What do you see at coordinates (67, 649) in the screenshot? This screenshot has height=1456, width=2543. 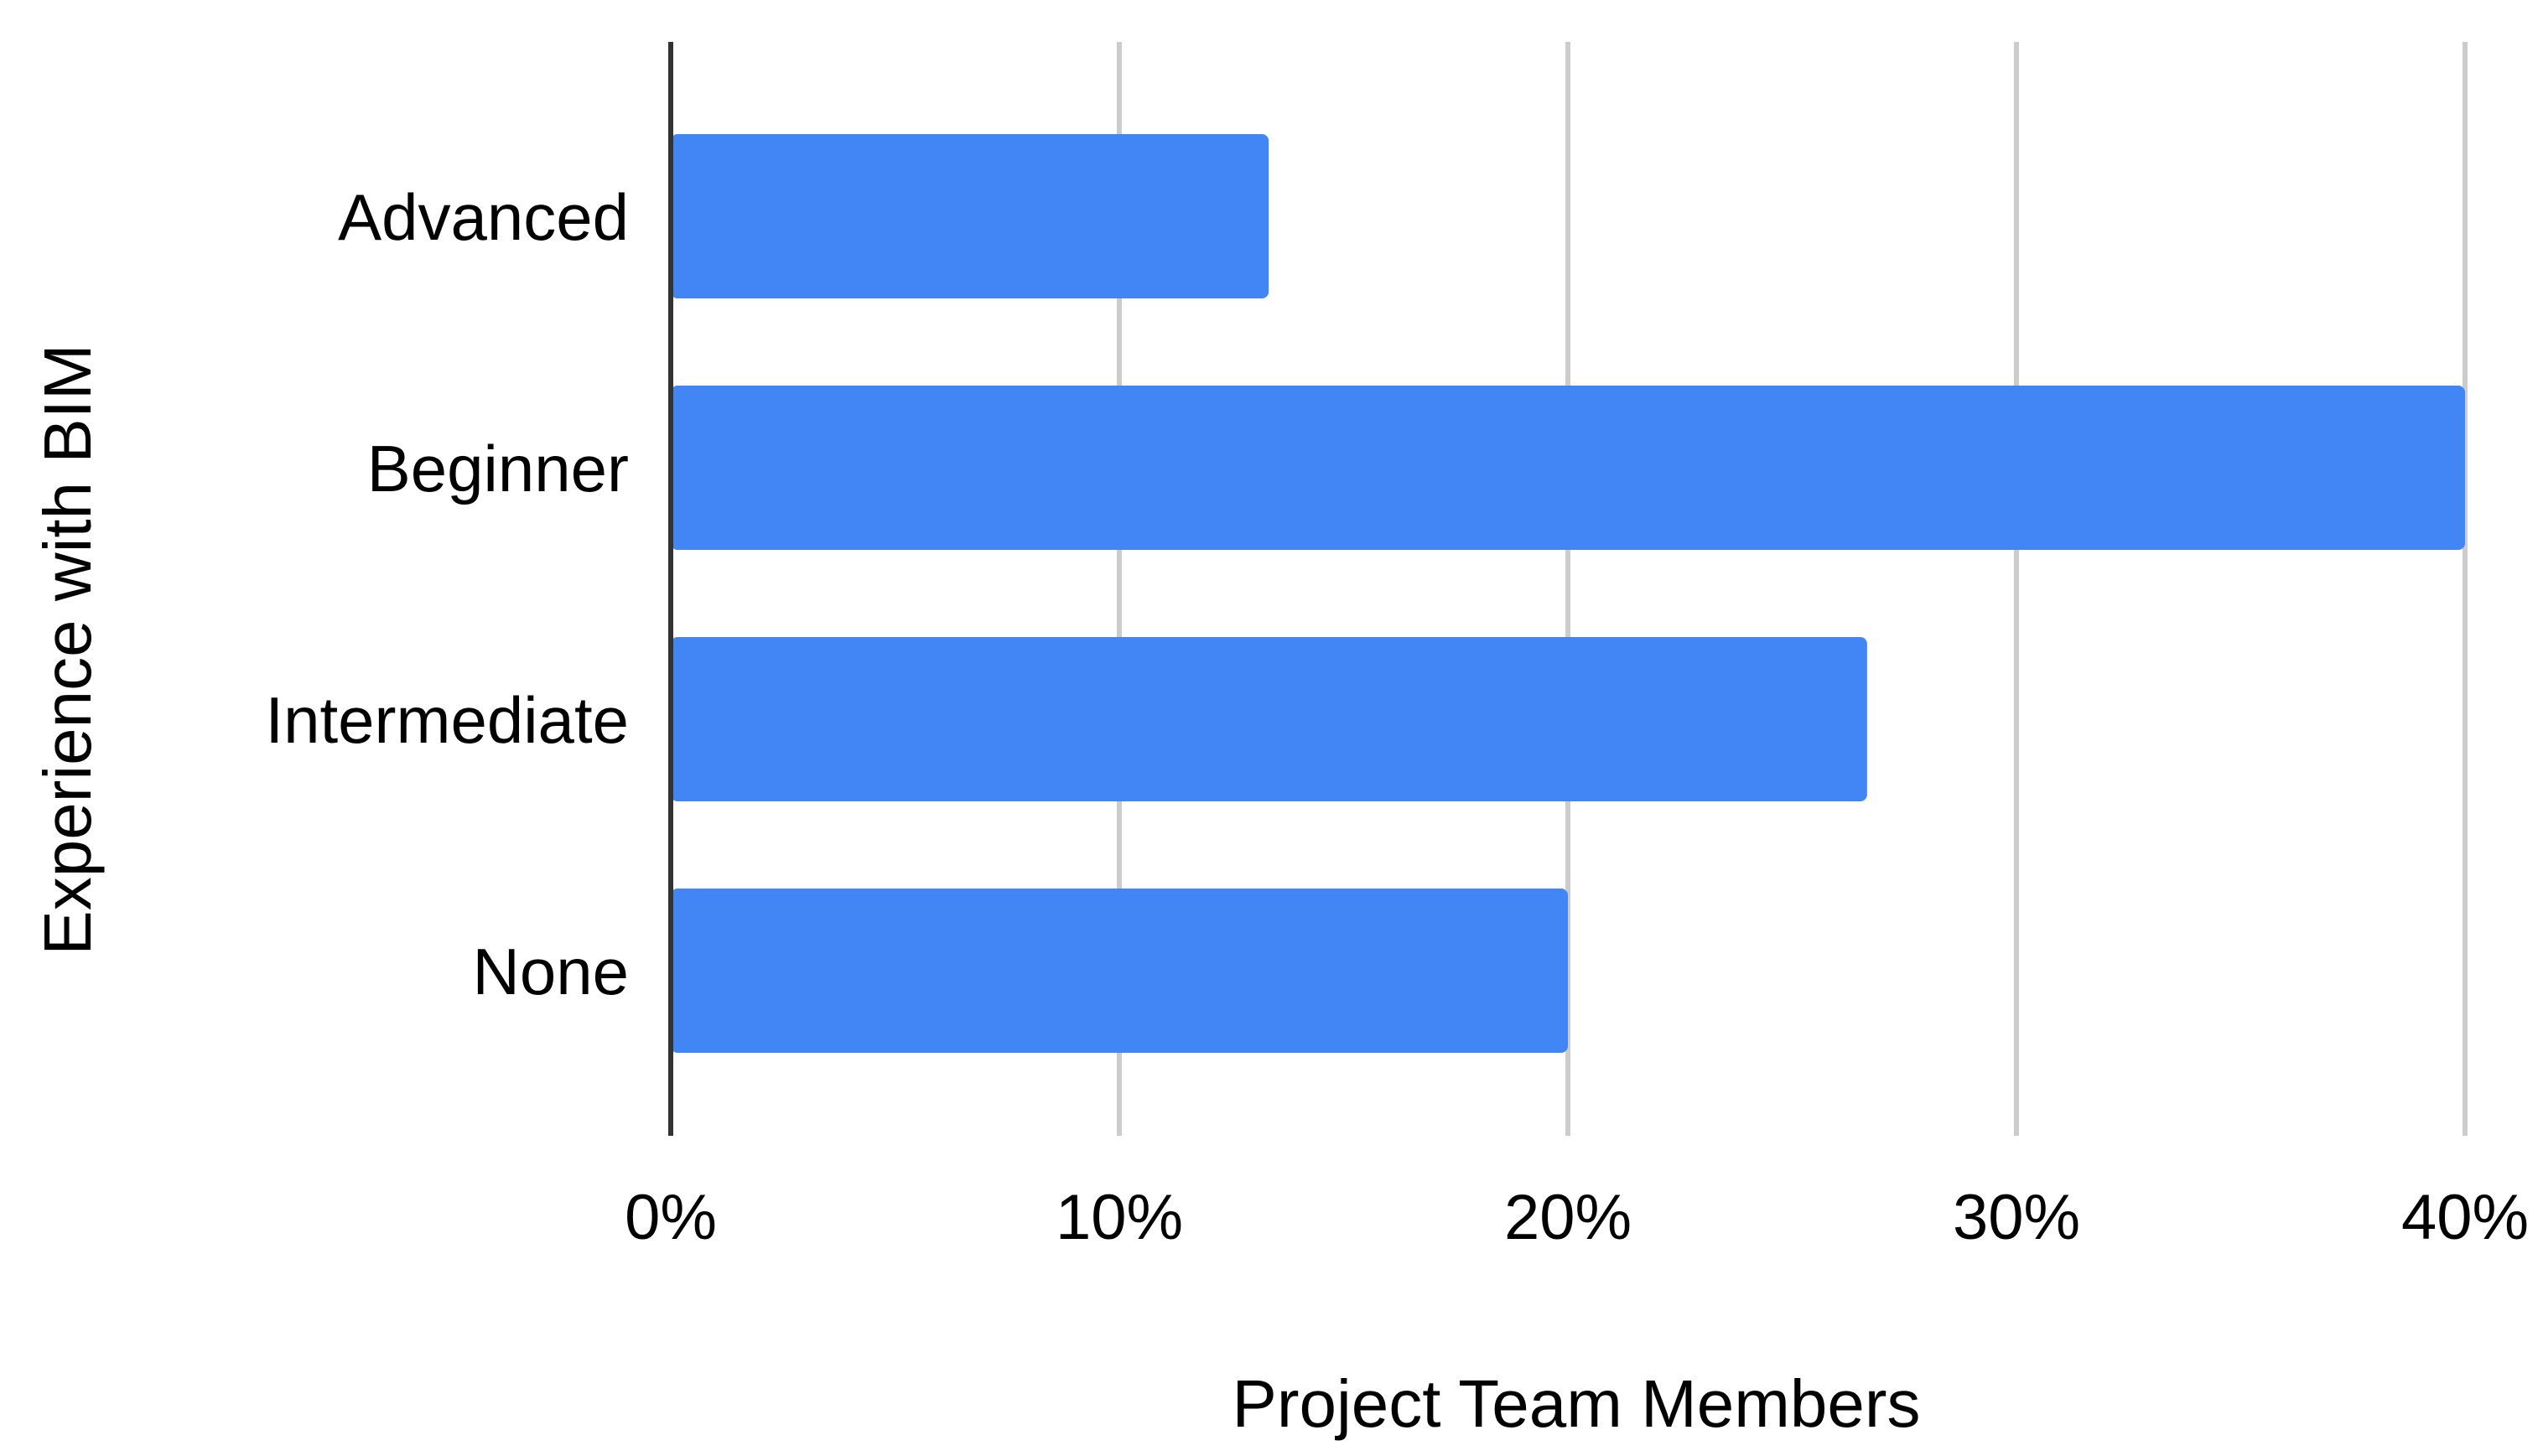 I see `y-axis-title: Experience with BIM` at bounding box center [67, 649].